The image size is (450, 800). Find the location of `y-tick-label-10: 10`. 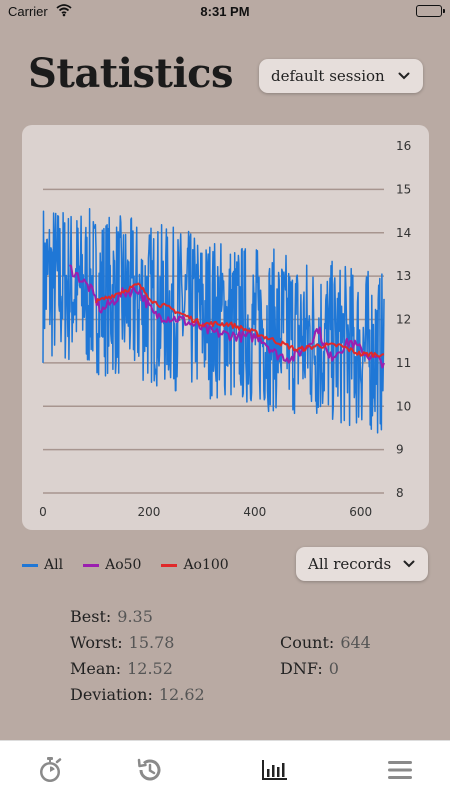

y-tick-label-10: 10 is located at coordinates (403, 406).